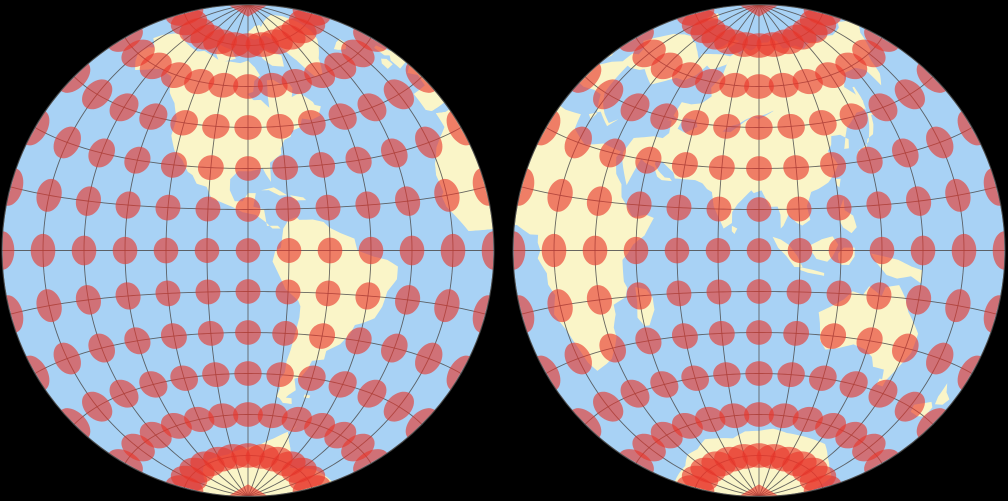  Describe the element at coordinates (812, 271) in the screenshot. I see `landmass-java` at that location.